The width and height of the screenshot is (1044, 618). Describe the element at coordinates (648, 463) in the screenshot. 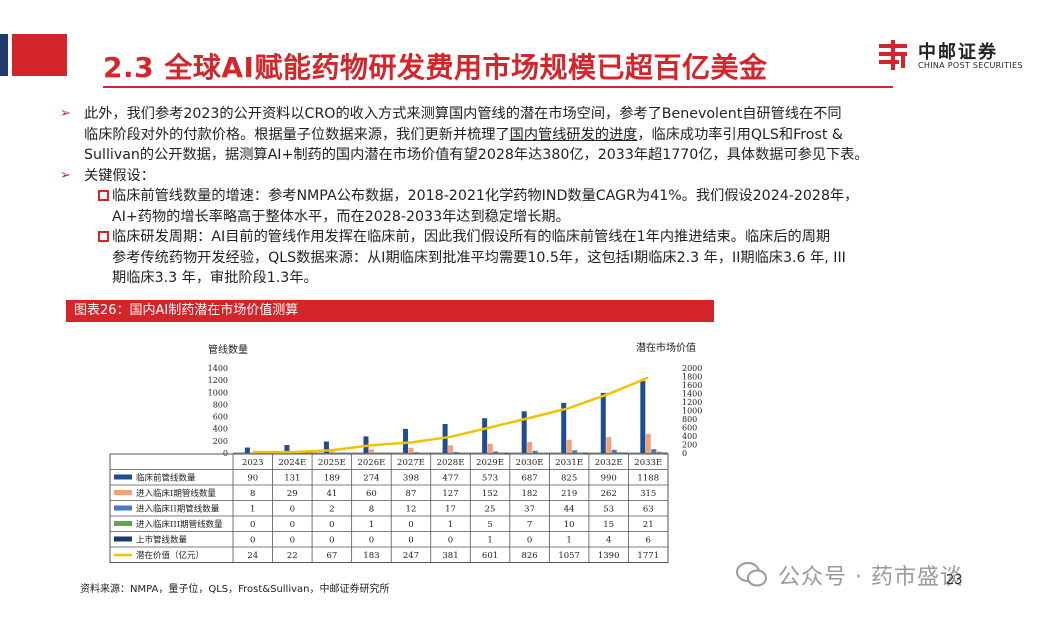

I see `category-label: 2033E` at that location.